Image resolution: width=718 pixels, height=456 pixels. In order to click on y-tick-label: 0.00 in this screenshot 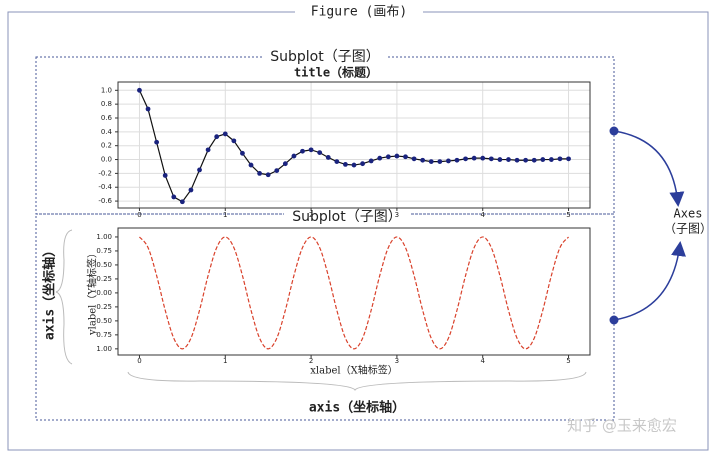, I will do `click(104, 293)`.